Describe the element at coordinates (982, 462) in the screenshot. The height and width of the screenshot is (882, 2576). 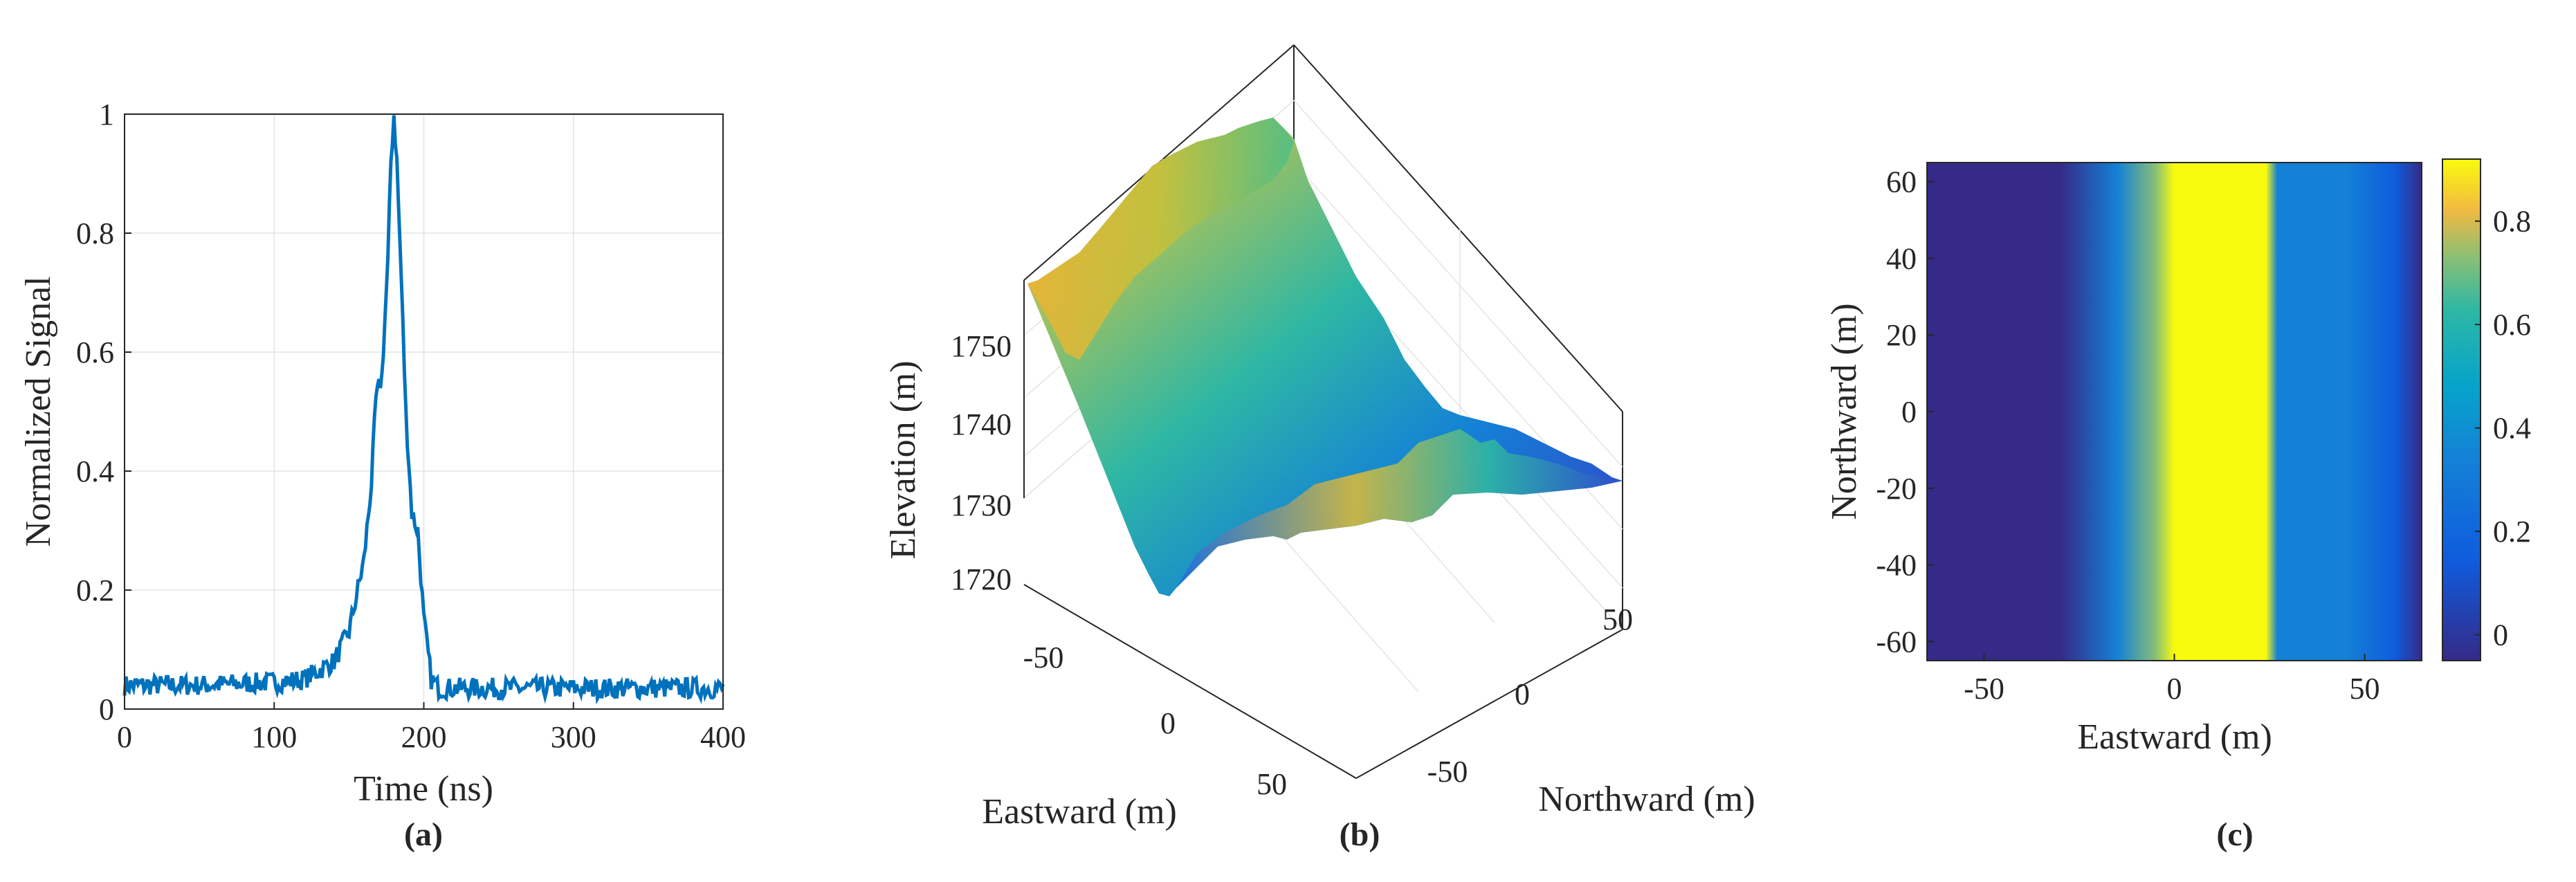
I see `z-ticks: 1720 1730 1740 1750` at that location.